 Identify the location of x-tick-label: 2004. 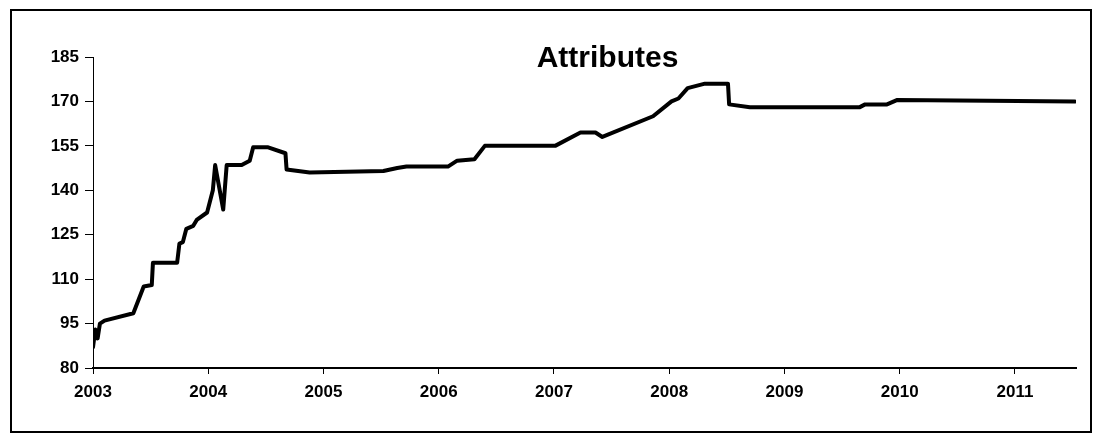
(208, 391).